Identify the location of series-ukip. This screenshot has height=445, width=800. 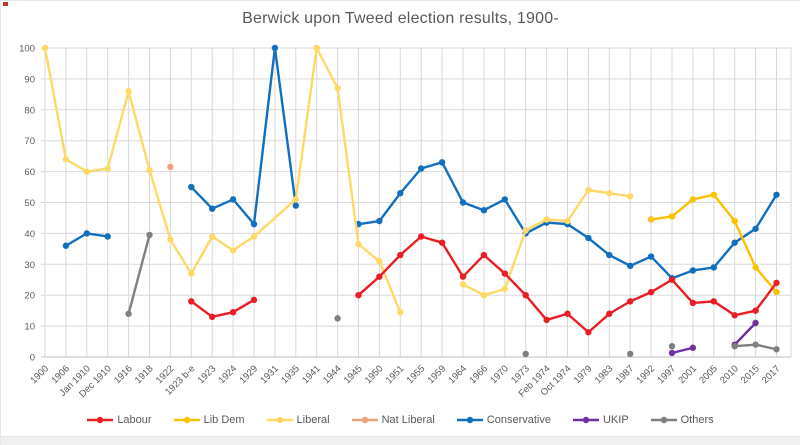
(713, 338).